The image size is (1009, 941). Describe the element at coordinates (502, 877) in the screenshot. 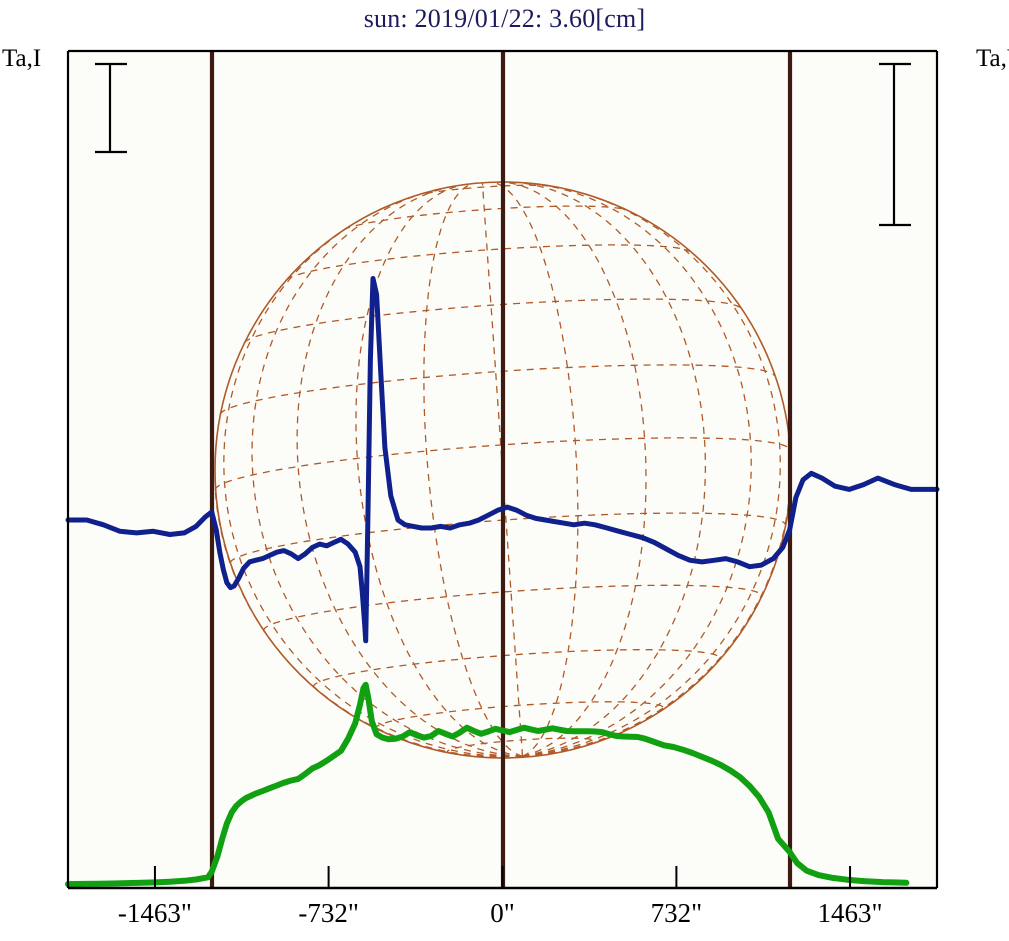

I see `x-axis-ticks` at that location.